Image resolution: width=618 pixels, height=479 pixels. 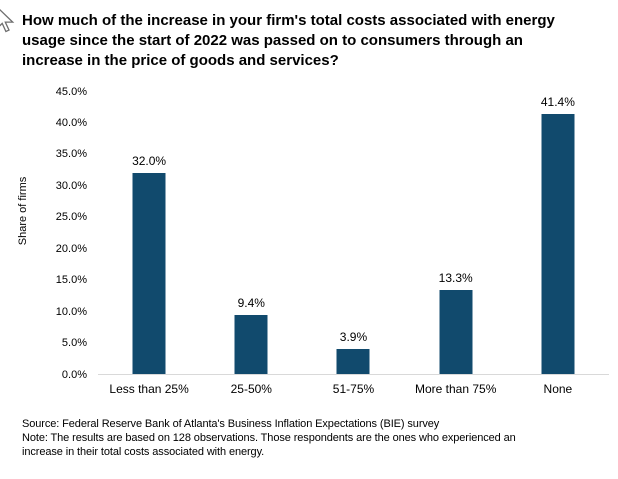 I want to click on bar-column: 9.4% 25-50%, so click(x=251, y=244).